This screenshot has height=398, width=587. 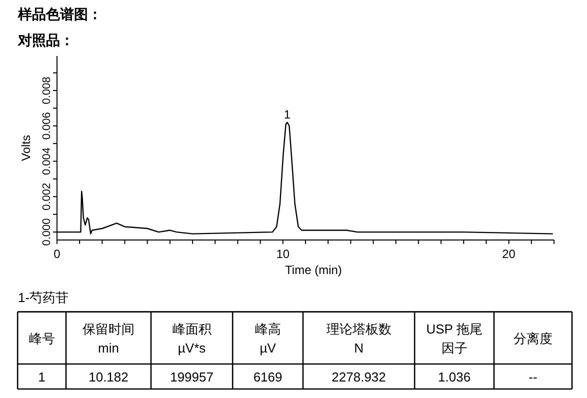 I want to click on text: N, so click(x=359, y=348).